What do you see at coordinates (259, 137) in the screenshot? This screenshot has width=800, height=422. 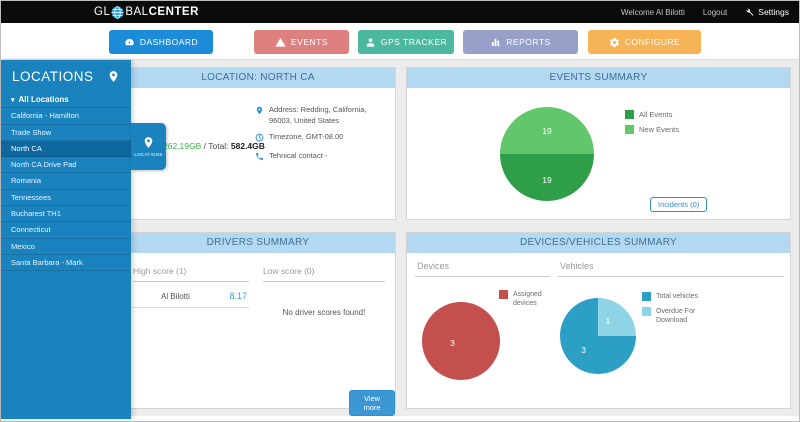 I see `clock-icon` at bounding box center [259, 137].